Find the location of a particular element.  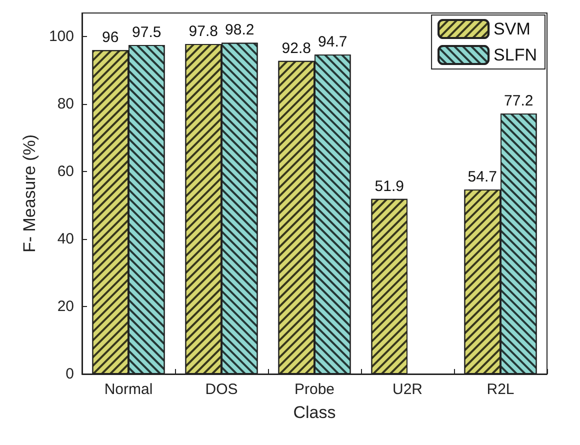

x-axis-title: Class is located at coordinates (314, 412).